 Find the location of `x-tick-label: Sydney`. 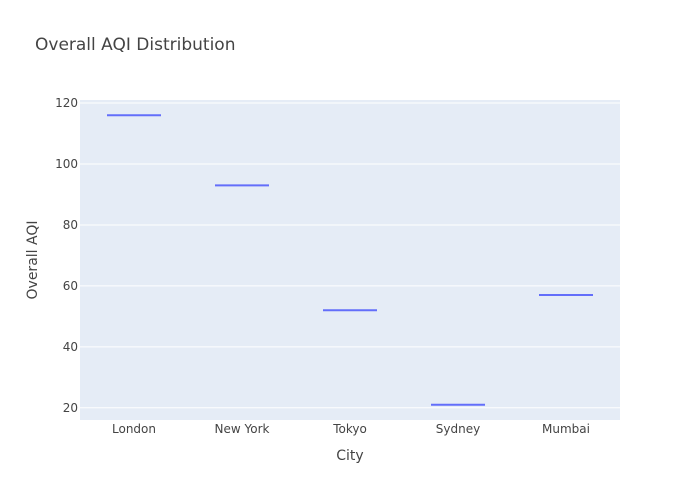

x-tick-label: Sydney is located at coordinates (458, 429).